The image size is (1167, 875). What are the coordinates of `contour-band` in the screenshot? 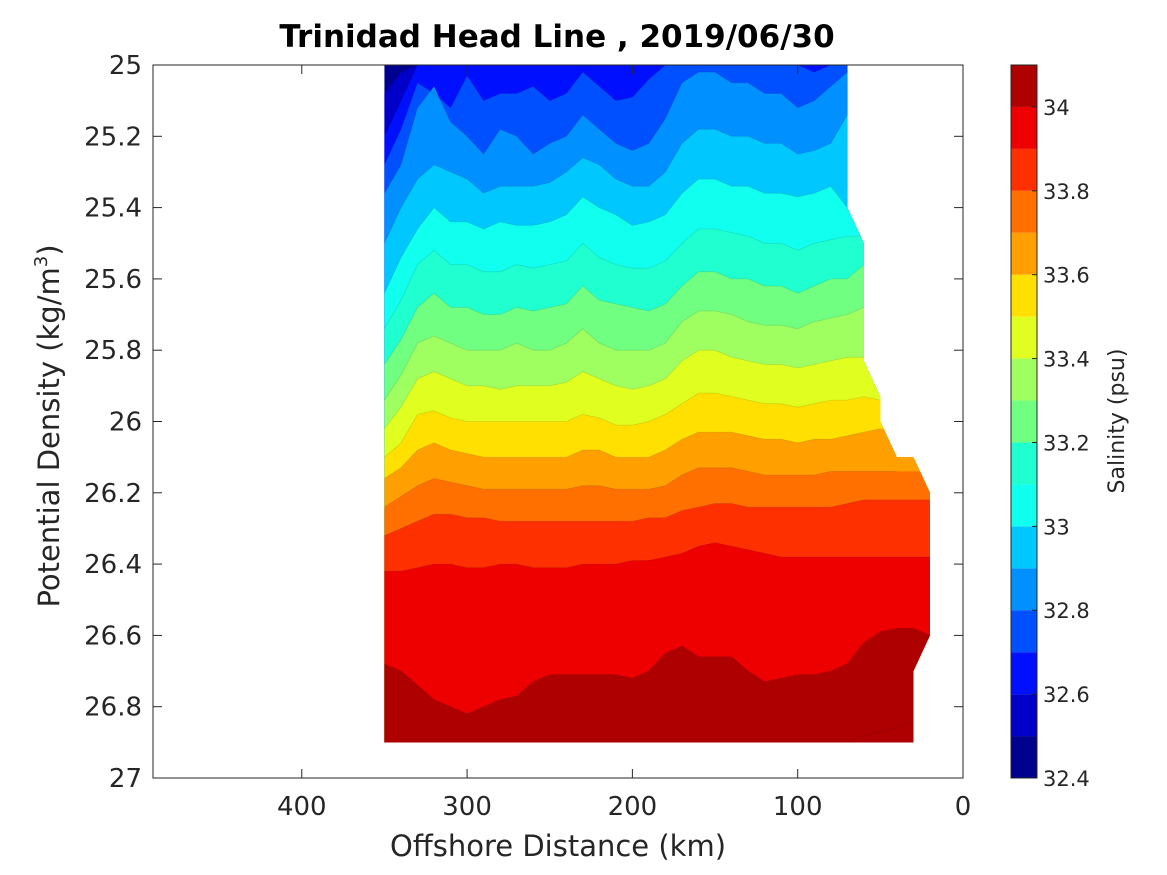 It's located at (657, 685).